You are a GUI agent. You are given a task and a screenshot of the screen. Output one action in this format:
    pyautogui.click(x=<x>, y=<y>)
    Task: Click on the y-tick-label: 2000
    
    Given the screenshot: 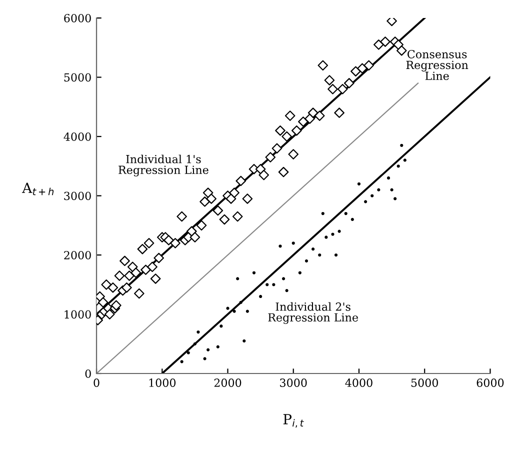 What is the action you would take?
    pyautogui.click(x=77, y=255)
    